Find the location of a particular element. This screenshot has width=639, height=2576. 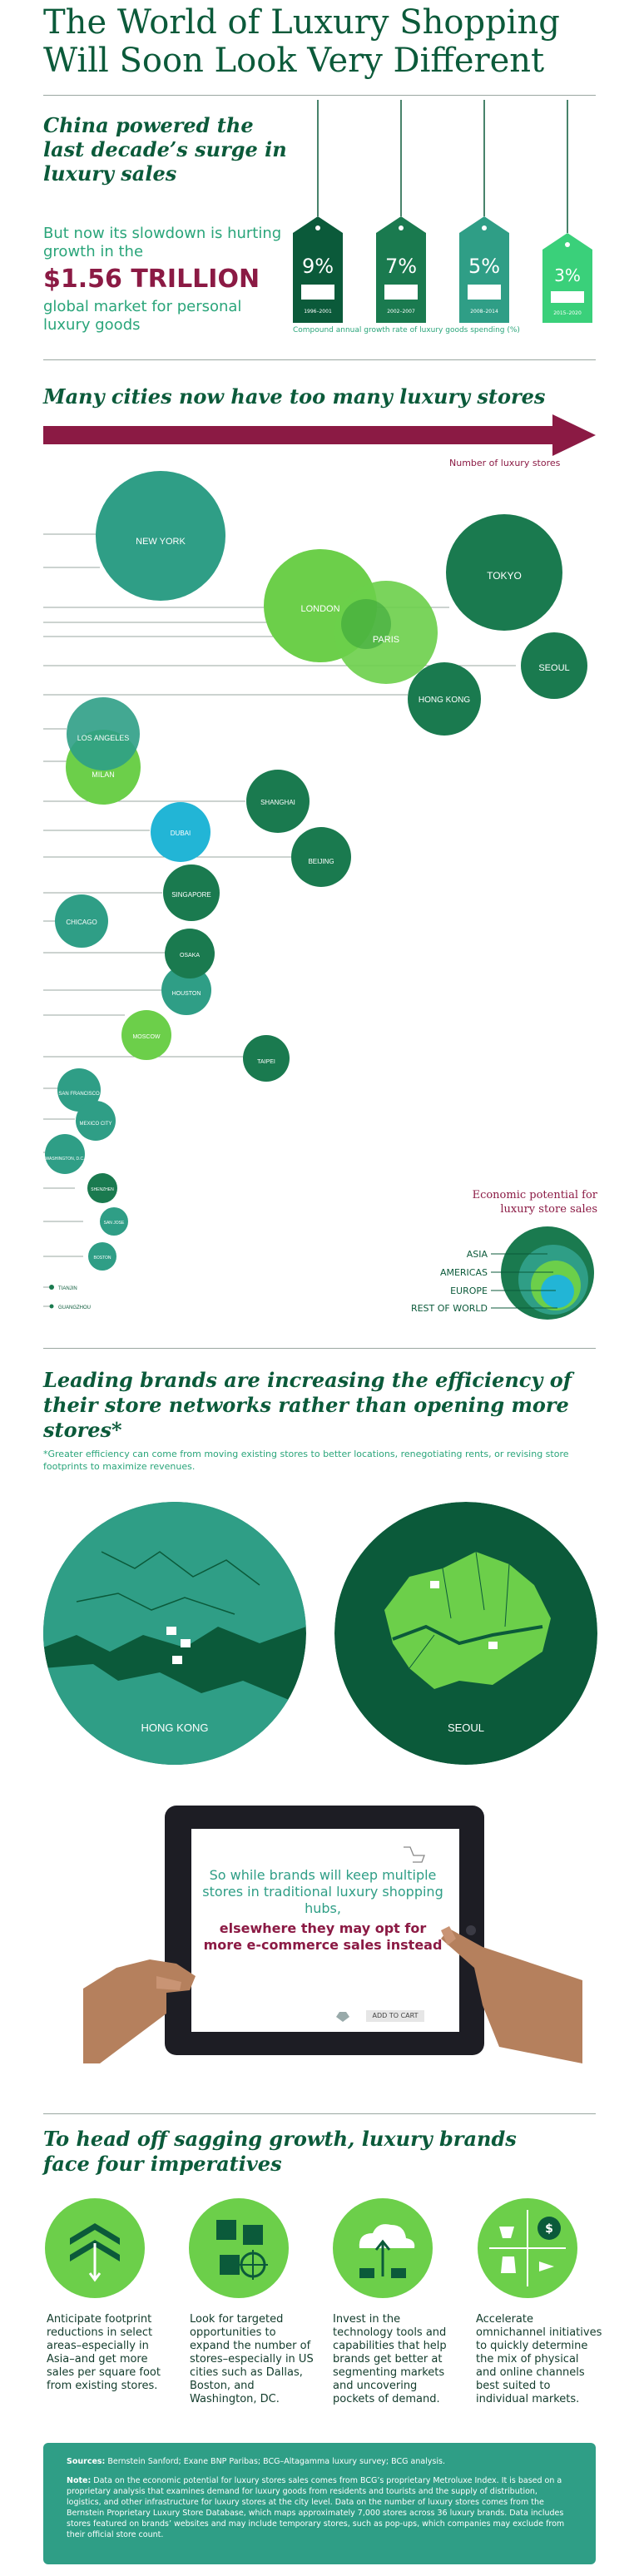

tag-1-value: 9% is located at coordinates (318, 266).